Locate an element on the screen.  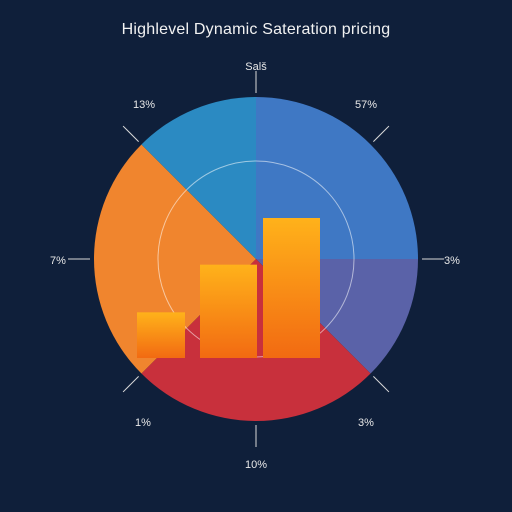
tick-label-6: 7% is located at coordinates (58, 261).